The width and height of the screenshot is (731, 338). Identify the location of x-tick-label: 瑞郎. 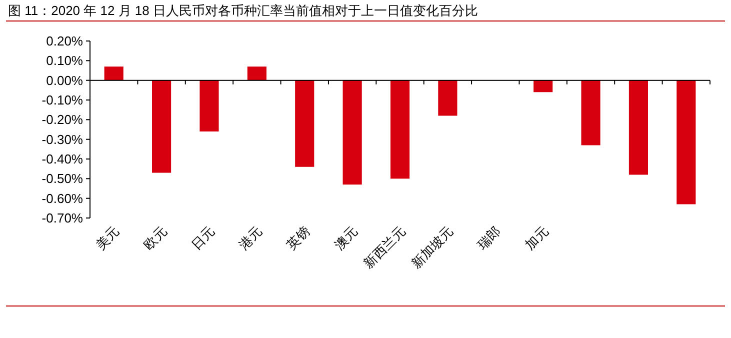
(489, 238).